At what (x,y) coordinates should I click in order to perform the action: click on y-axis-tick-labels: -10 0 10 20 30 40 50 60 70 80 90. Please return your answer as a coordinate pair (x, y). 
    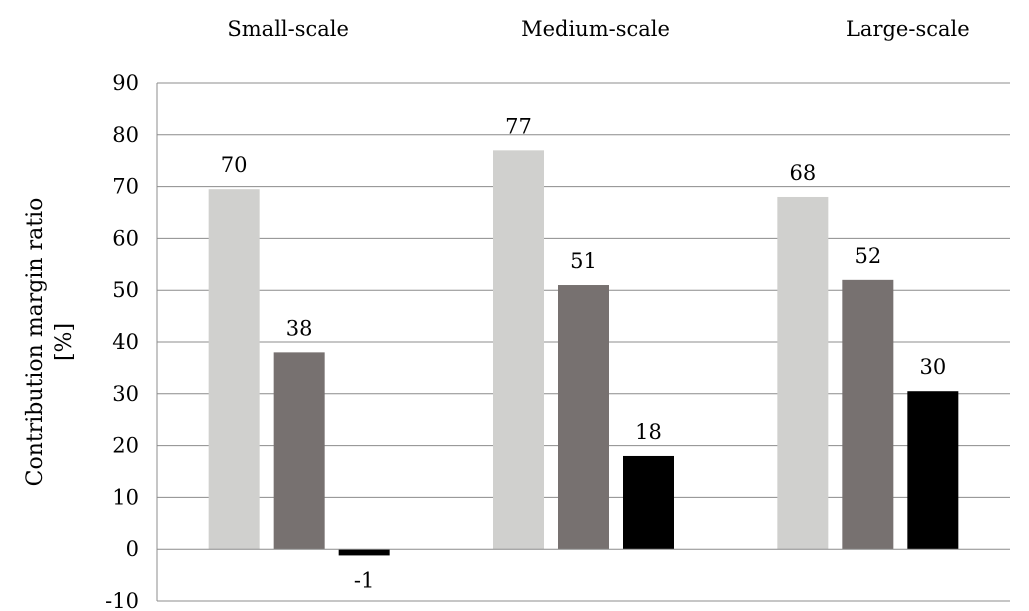
    Looking at the image, I should click on (122, 341).